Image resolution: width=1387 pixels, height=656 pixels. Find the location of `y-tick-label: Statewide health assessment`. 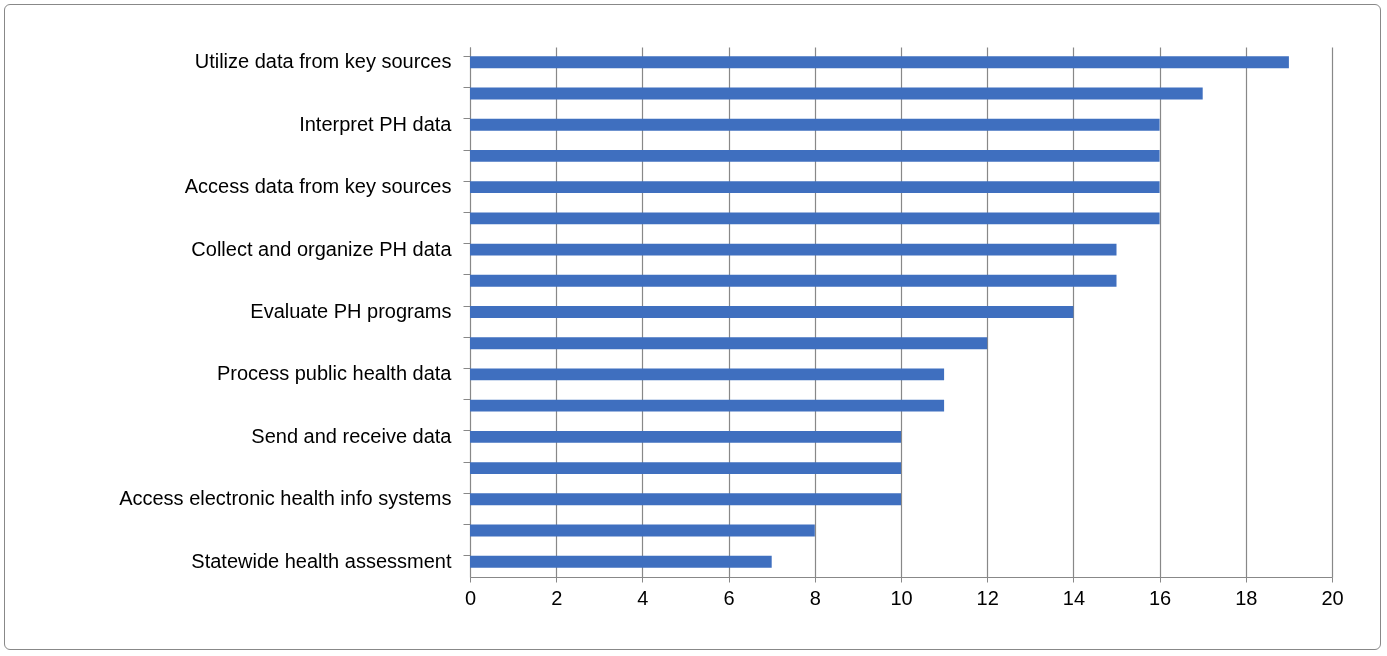

y-tick-label: Statewide health assessment is located at coordinates (321, 560).